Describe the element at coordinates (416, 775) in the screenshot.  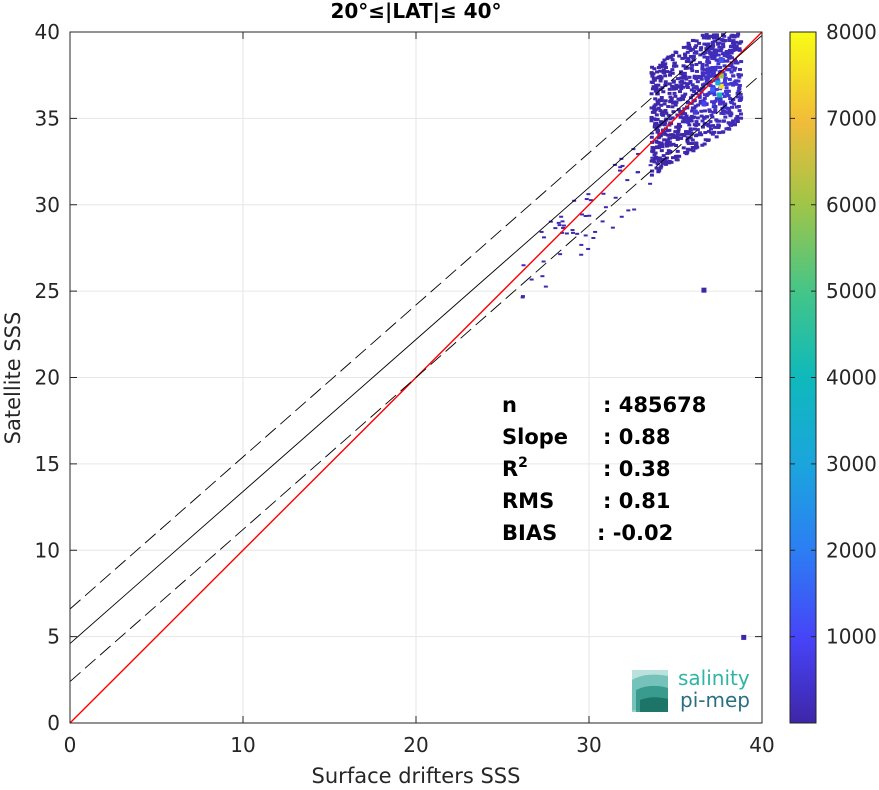
I see `x-axis-label: Surface drifters SSS` at that location.